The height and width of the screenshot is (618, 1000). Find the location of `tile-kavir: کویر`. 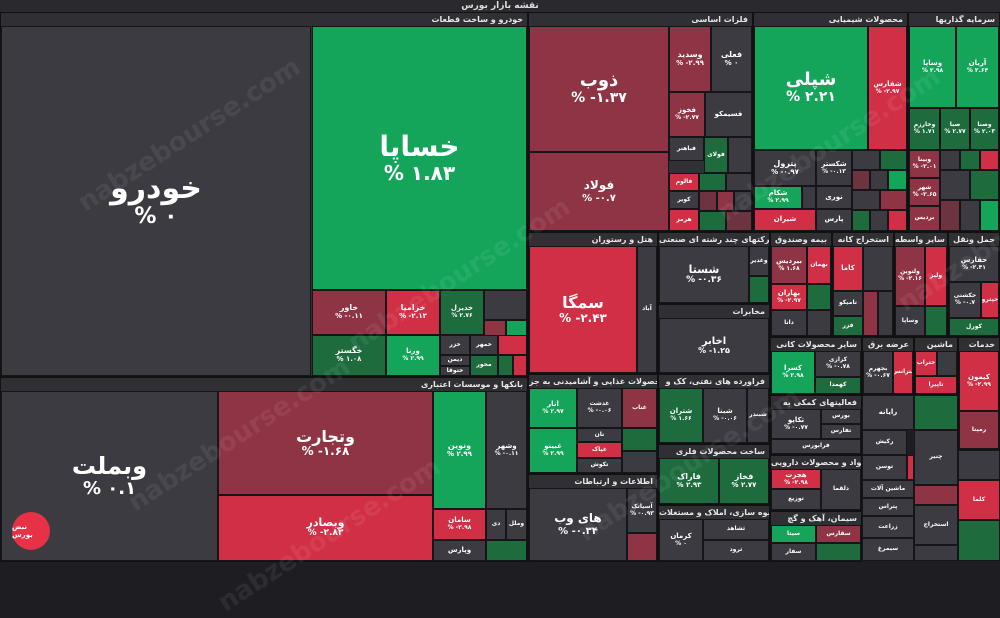

tile-kavir: کویر is located at coordinates (684, 200).